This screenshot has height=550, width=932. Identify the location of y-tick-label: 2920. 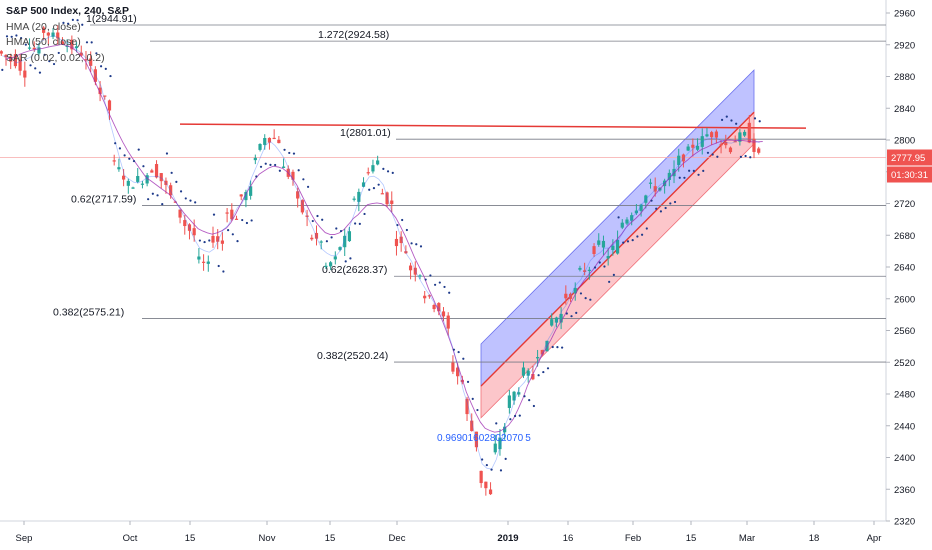
(904, 45).